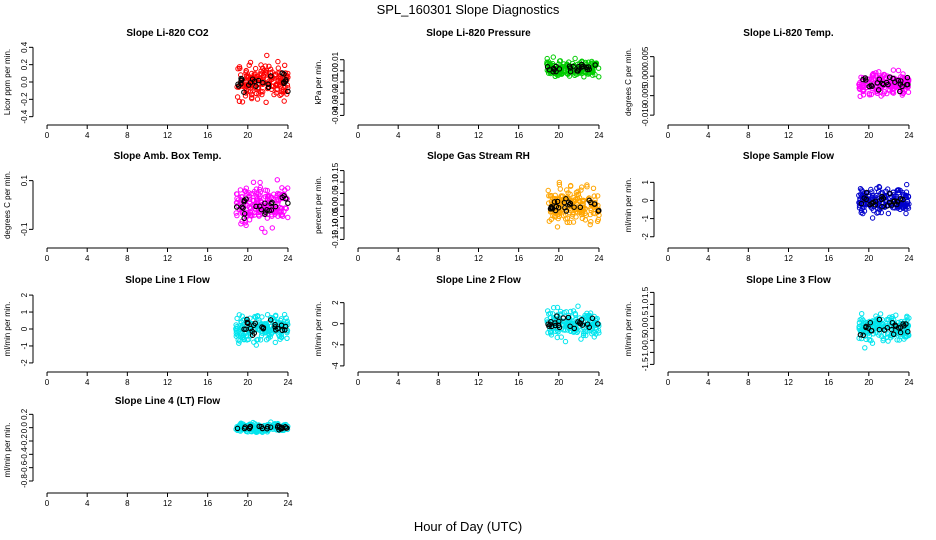 This screenshot has width=936, height=540. What do you see at coordinates (335, 170) in the screenshot?
I see `y-tick-label: 0.15` at bounding box center [335, 170].